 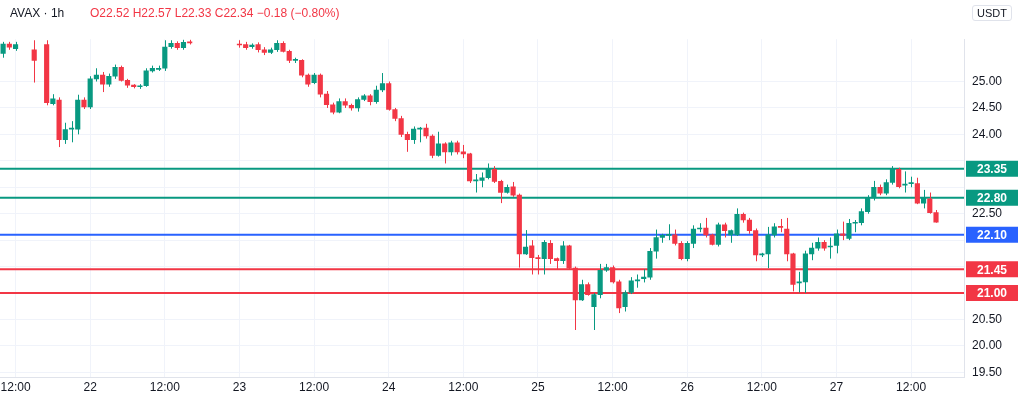 What do you see at coordinates (992, 235) in the screenshot?
I see `ref-line-label: 22.10` at bounding box center [992, 235].